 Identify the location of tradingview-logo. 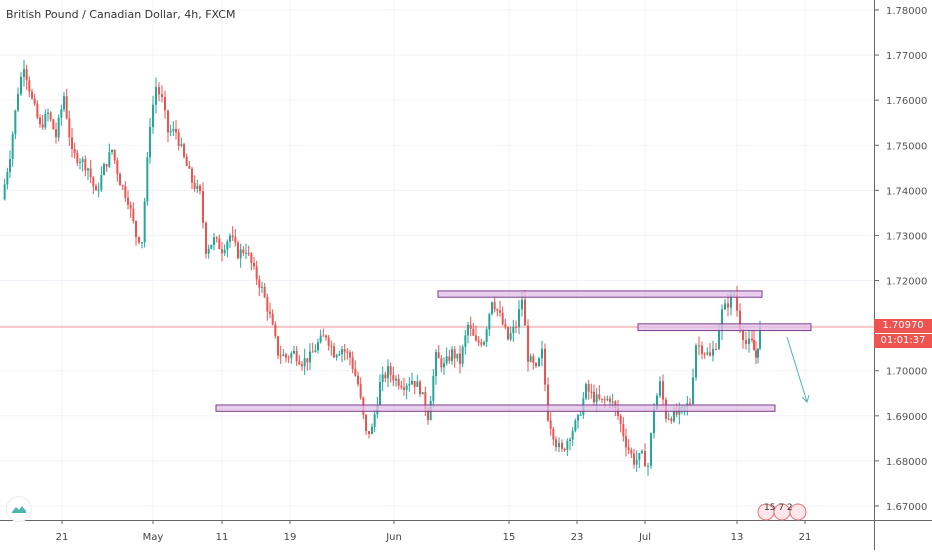
(19, 509).